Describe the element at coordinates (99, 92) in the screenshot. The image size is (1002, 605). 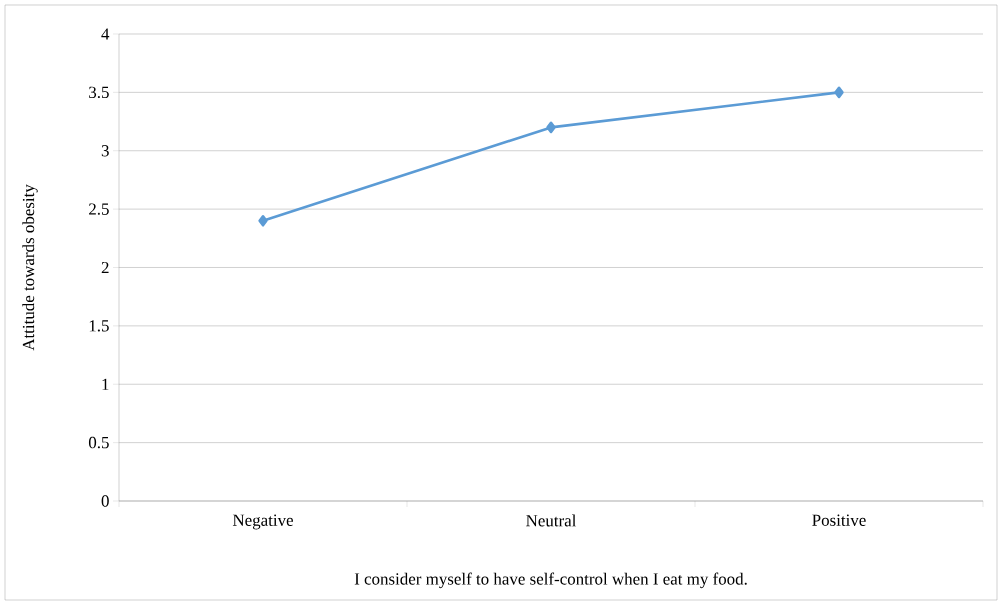
I see `y-tick-label: 3.5` at that location.